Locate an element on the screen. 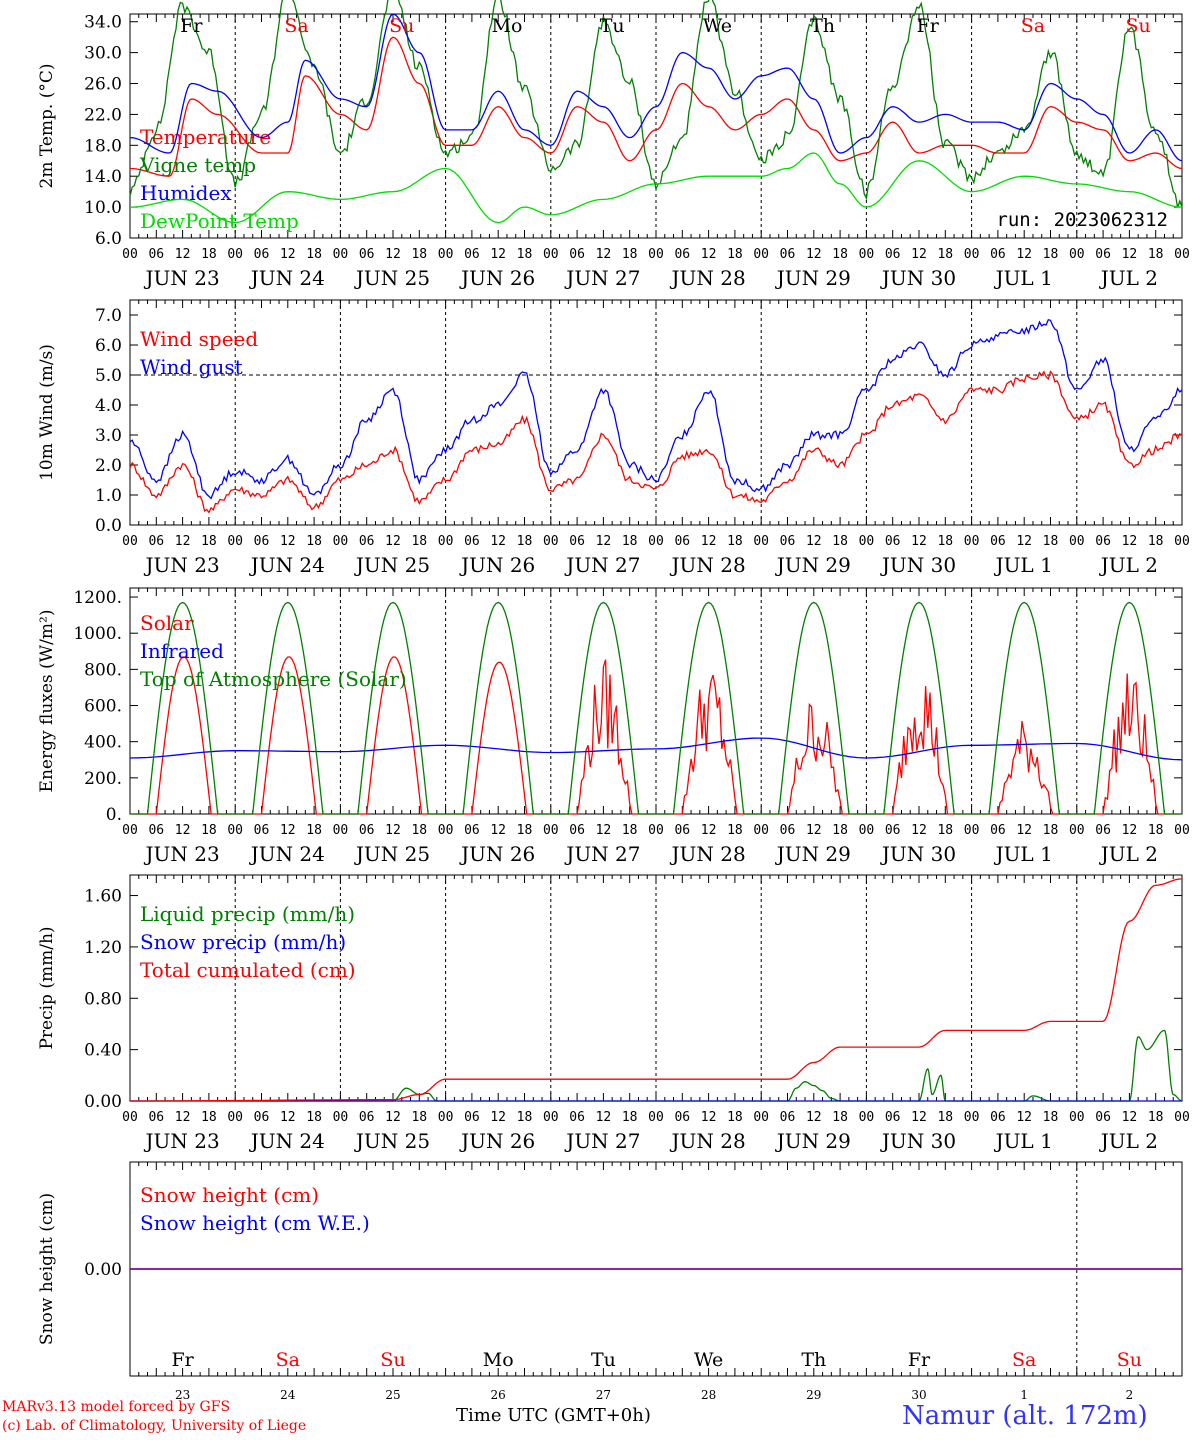  y-axis-label: Precip (mm/h) is located at coordinates (47, 987).